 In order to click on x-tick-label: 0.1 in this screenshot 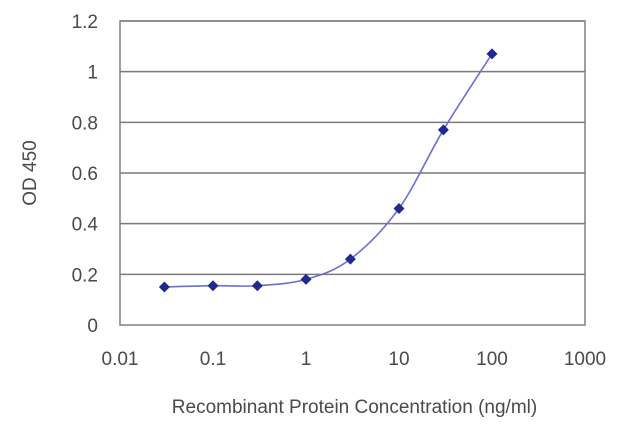, I will do `click(213, 359)`.